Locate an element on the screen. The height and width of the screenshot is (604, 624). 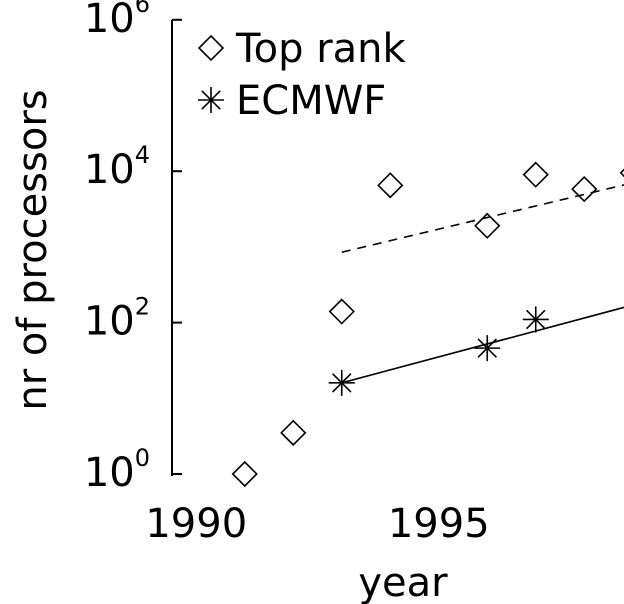
y-tick-label: 10⁰ is located at coordinates (117, 470).